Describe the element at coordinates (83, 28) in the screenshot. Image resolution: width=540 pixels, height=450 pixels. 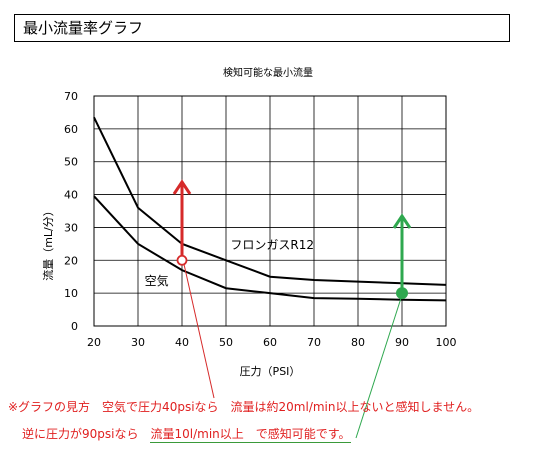
I see `page-title: 最小流量率グラフ` at that location.